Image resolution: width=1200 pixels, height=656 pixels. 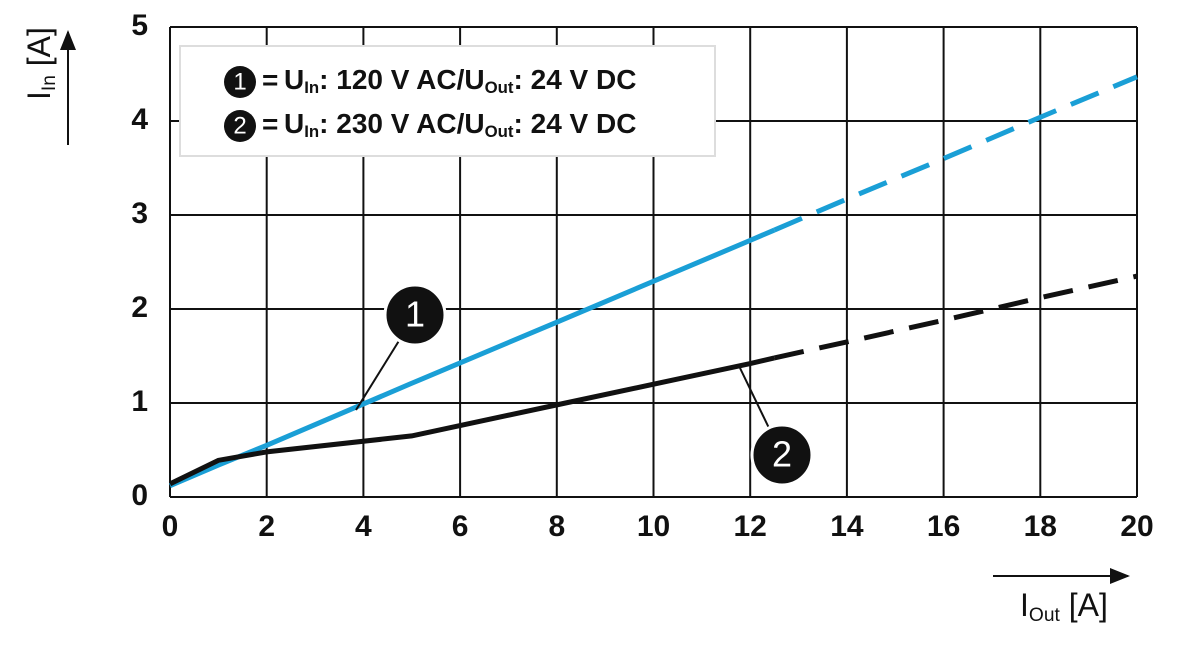 I want to click on x-tick-label: 14, so click(x=847, y=526).